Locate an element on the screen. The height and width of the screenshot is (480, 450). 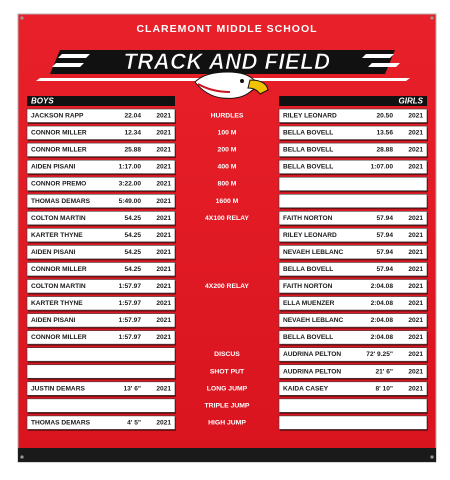
title-banner is located at coordinates (222, 62).